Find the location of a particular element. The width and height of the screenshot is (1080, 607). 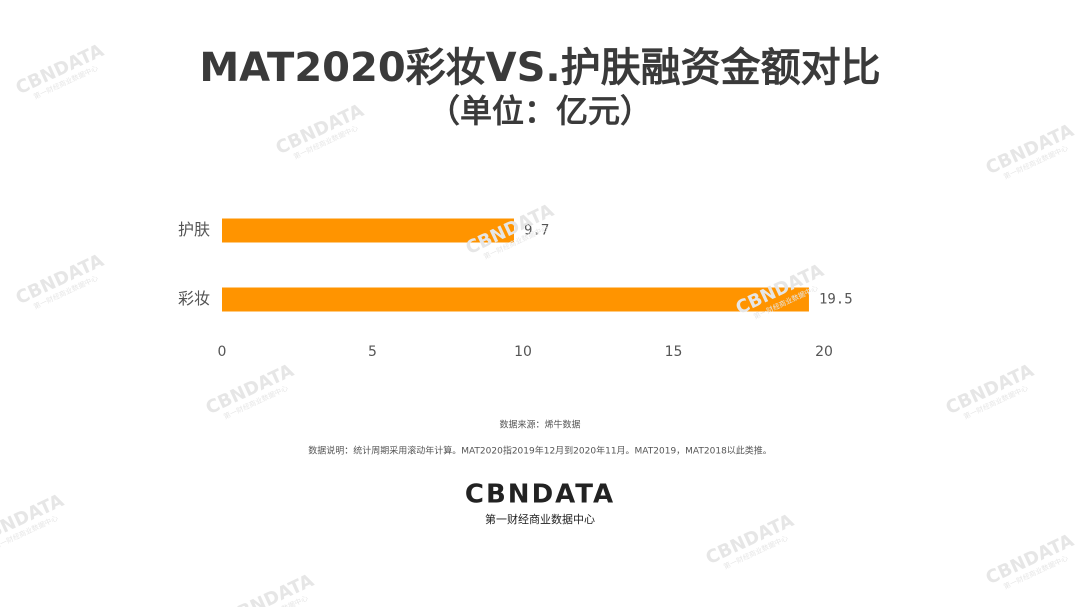

x-tick-label: 10 is located at coordinates (523, 352).